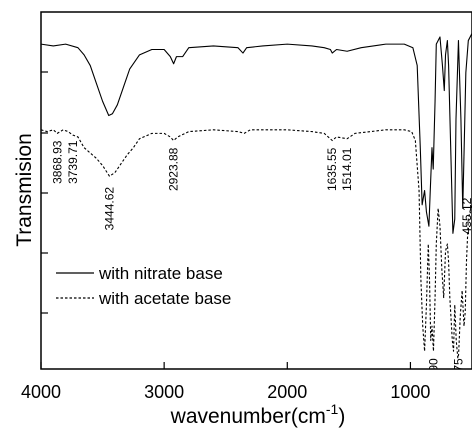 The image size is (472, 432). I want to click on x-axis-label-text: wavenumber(cm, so click(248, 416).